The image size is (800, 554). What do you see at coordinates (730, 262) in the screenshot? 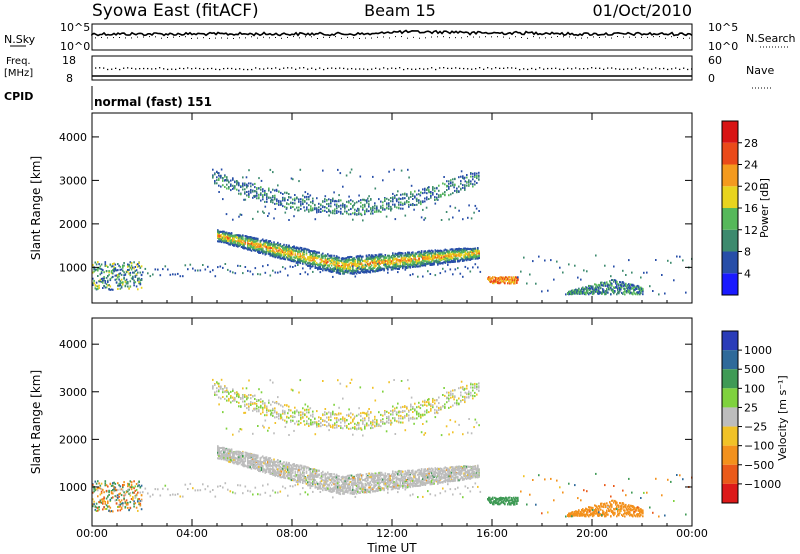
I see `power-colorbar-swatch` at bounding box center [730, 262].